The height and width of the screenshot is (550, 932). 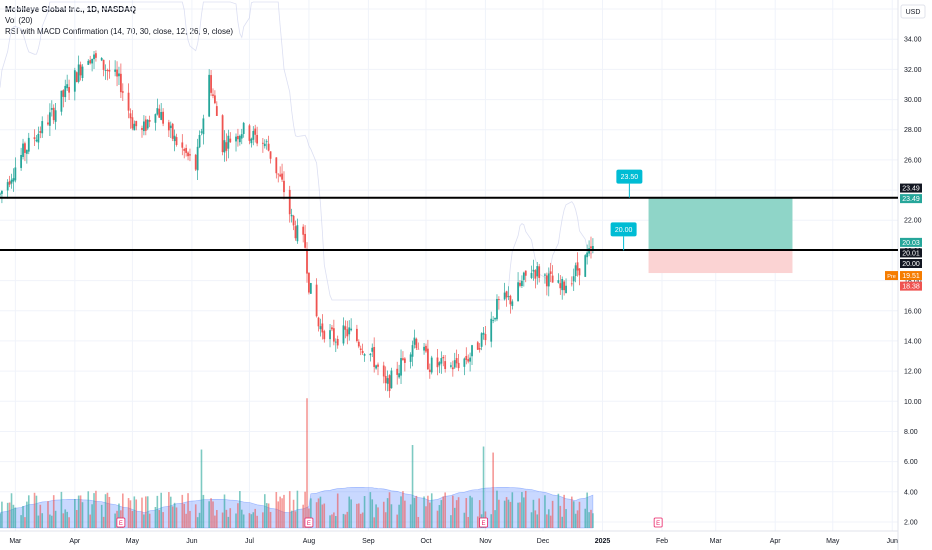 I want to click on time-tick-label: Jul, so click(x=249, y=541).